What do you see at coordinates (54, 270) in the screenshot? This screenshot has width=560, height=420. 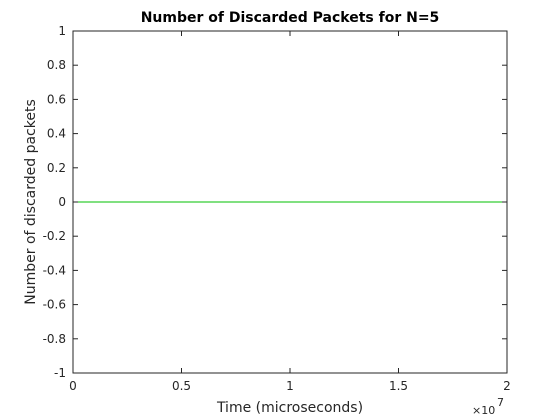 I see `y-tick-label: -0.4` at bounding box center [54, 270].